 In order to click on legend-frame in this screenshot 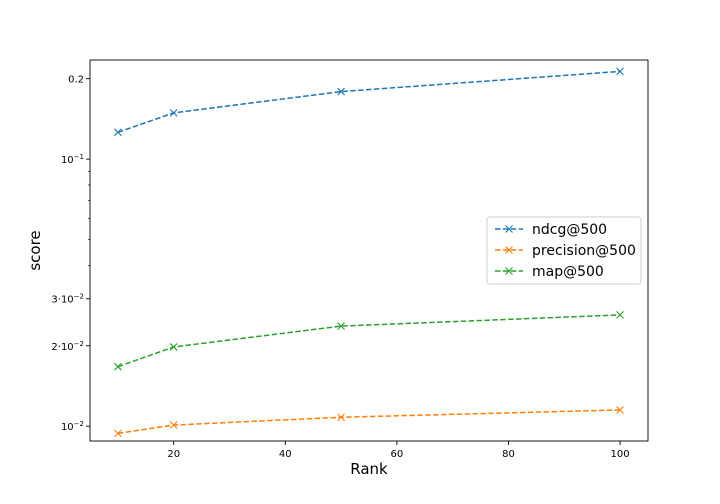, I will do `click(564, 250)`.